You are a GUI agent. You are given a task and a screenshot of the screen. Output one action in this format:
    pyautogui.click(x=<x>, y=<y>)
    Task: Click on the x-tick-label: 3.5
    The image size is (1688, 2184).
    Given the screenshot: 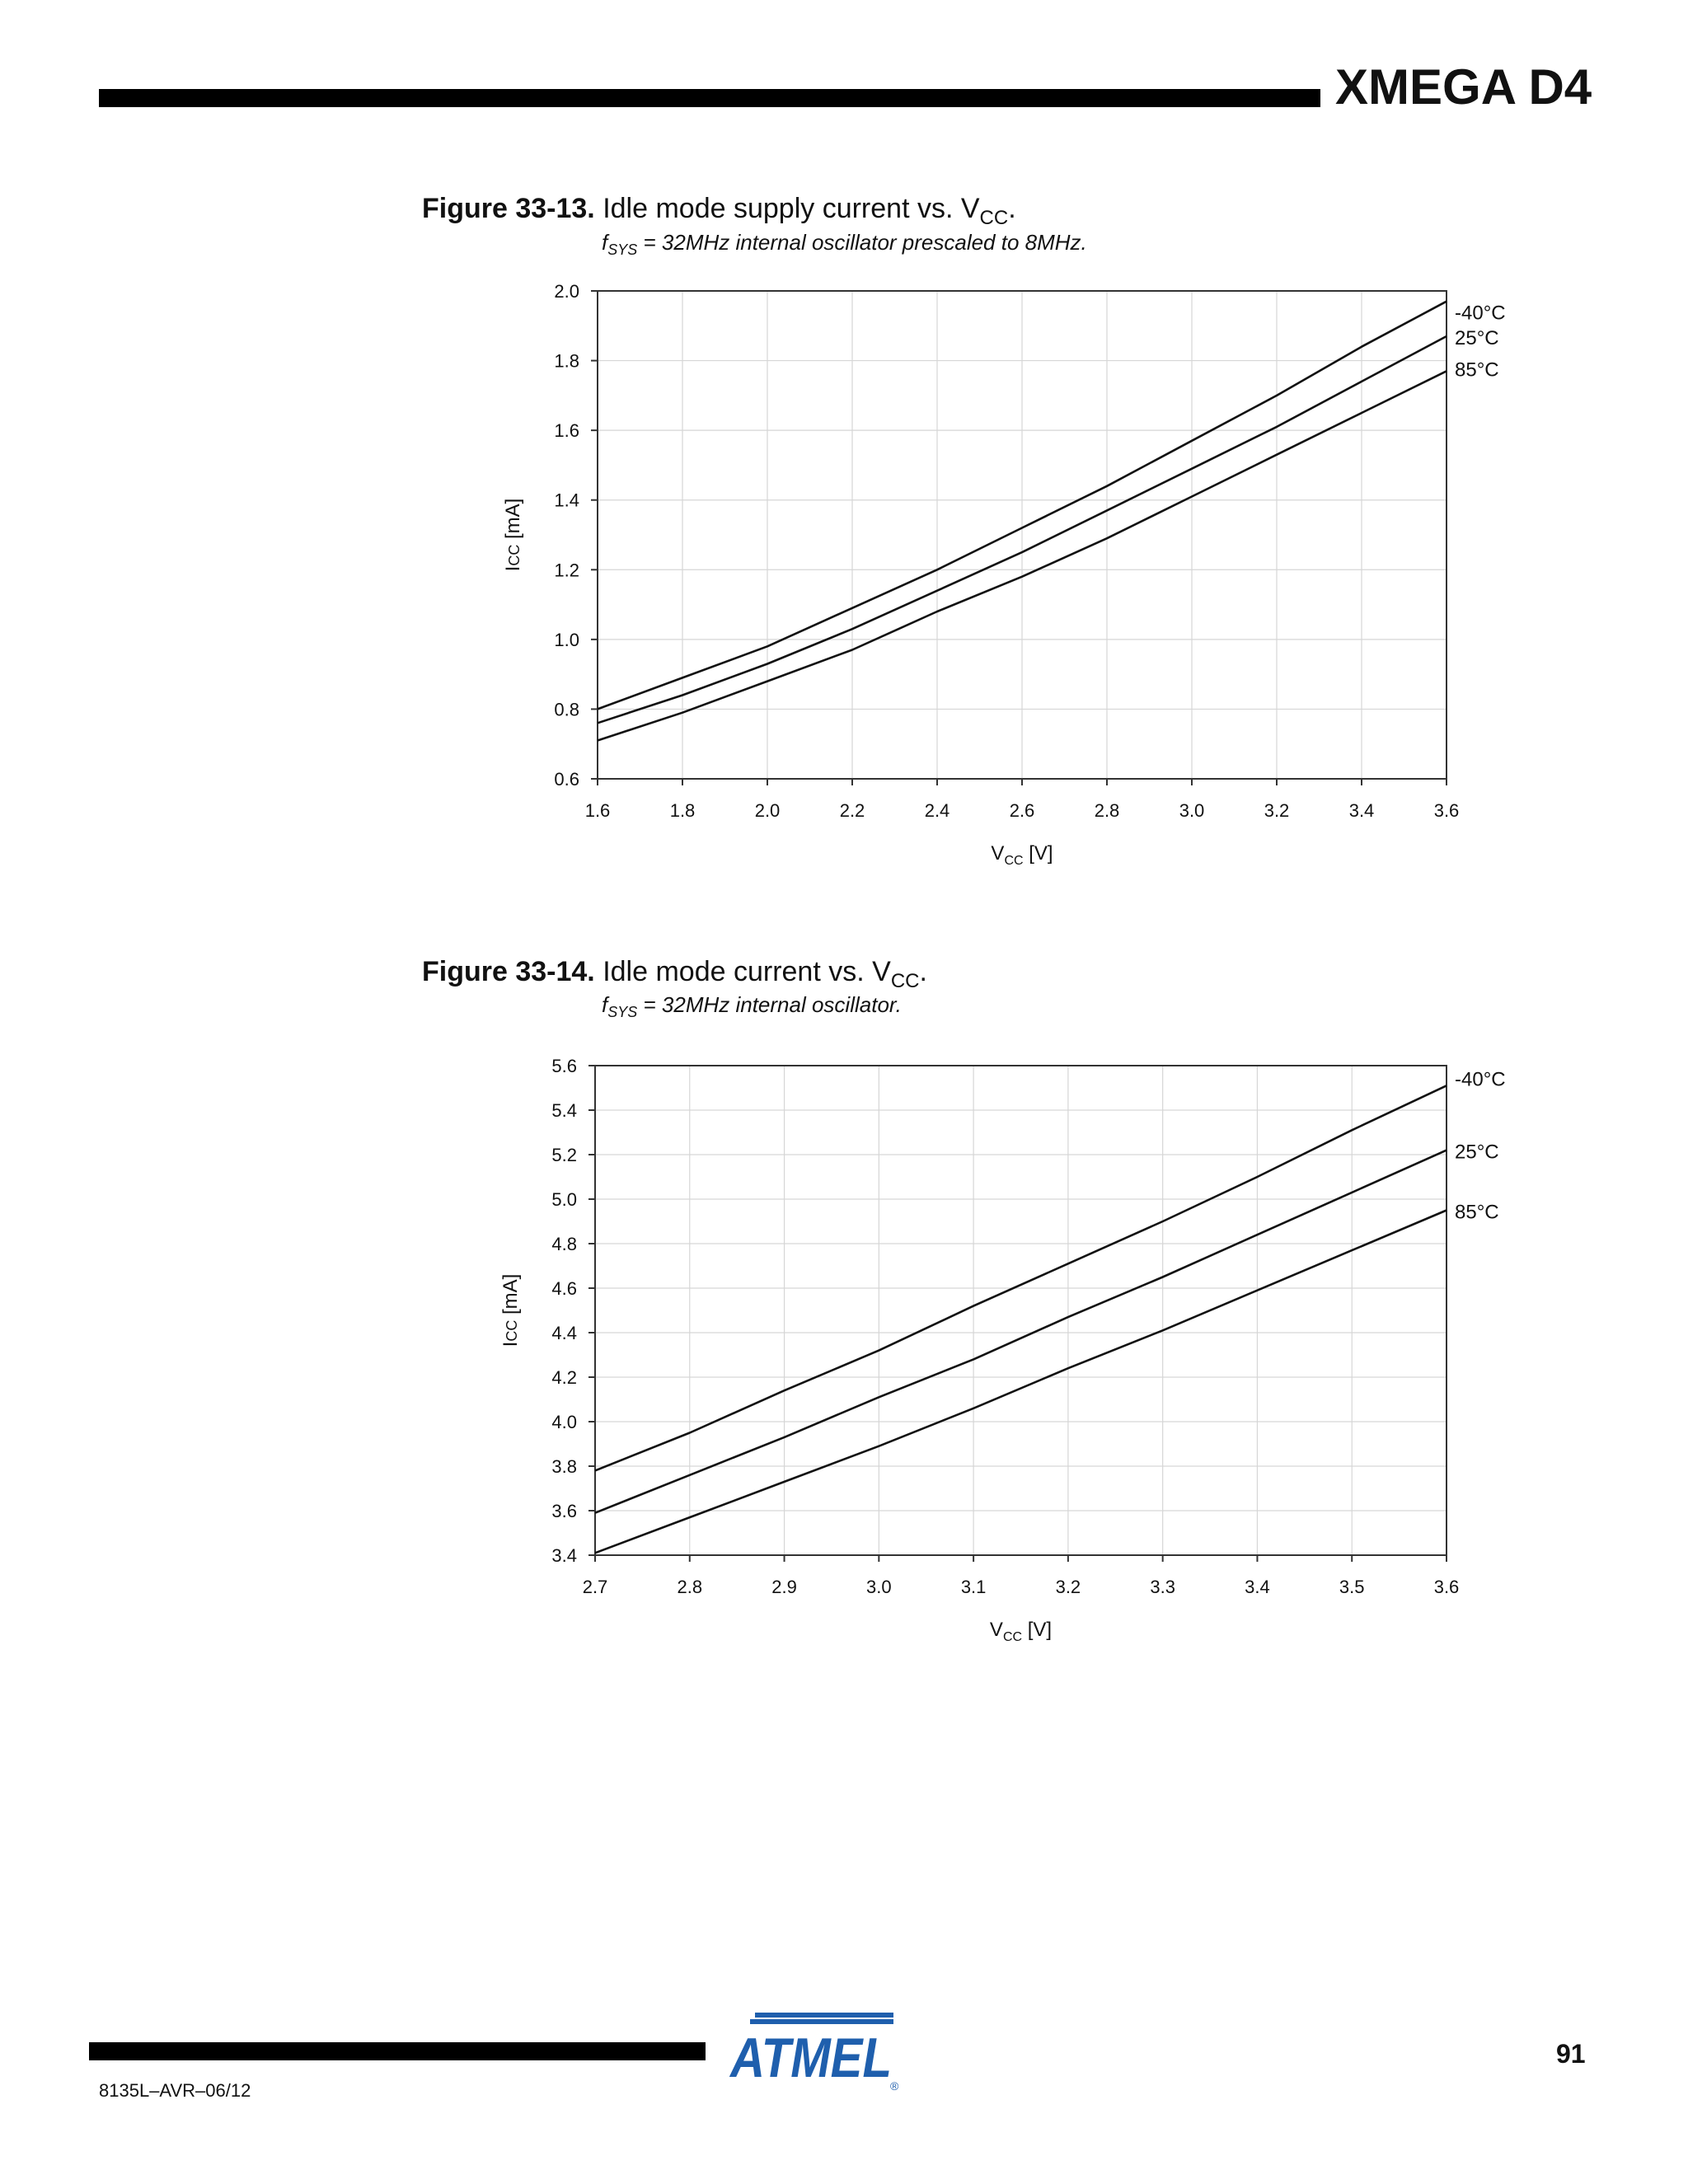 What is the action you would take?
    pyautogui.click(x=1352, y=1587)
    